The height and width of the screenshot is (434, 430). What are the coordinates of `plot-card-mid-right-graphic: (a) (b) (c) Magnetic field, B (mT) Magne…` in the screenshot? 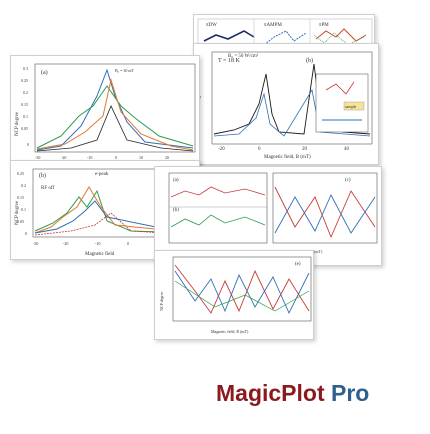 It's located at (273, 213).